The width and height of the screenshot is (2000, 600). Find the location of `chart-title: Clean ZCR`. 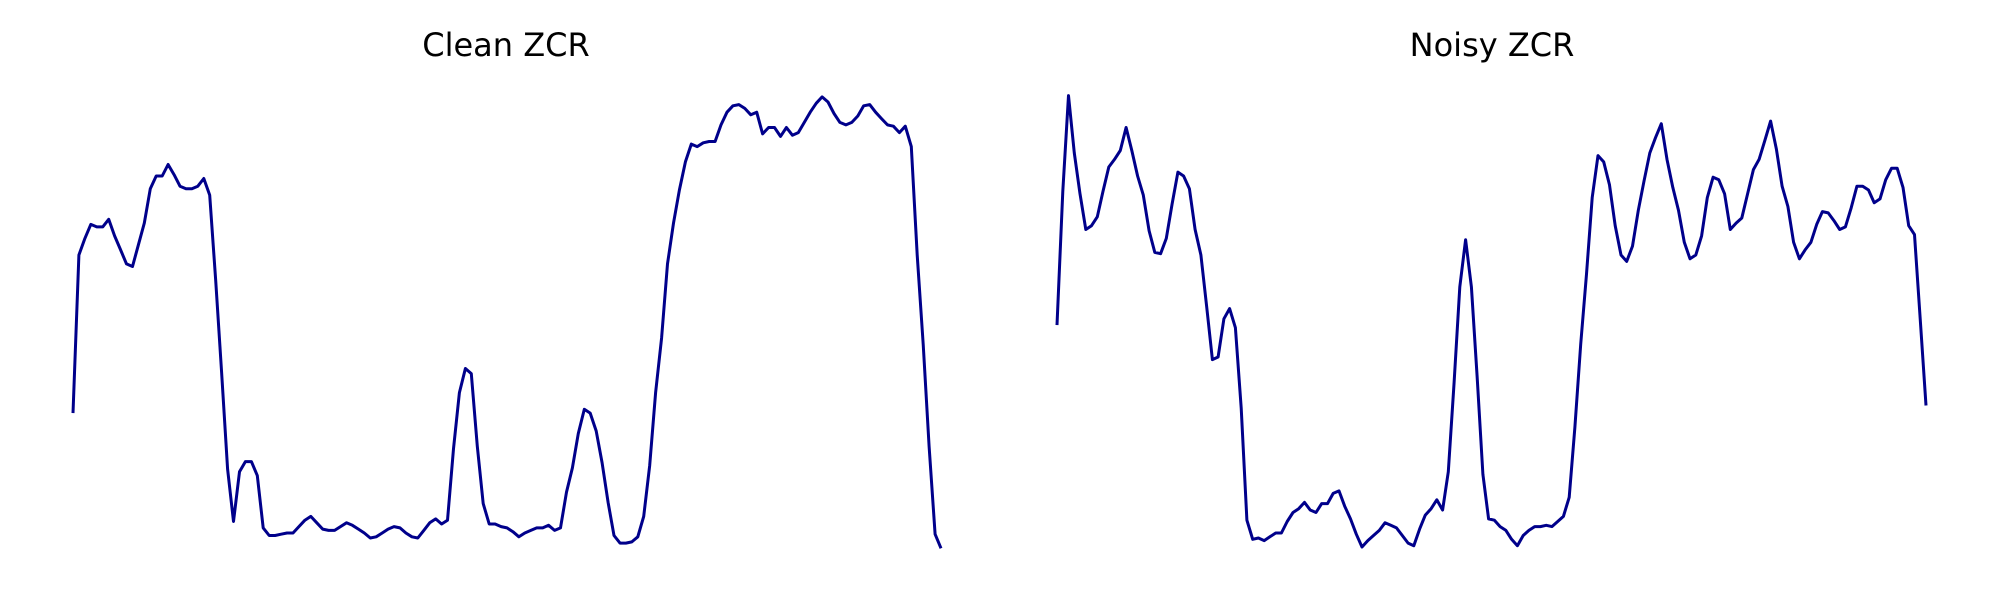

chart-title: Clean ZCR is located at coordinates (505, 45).